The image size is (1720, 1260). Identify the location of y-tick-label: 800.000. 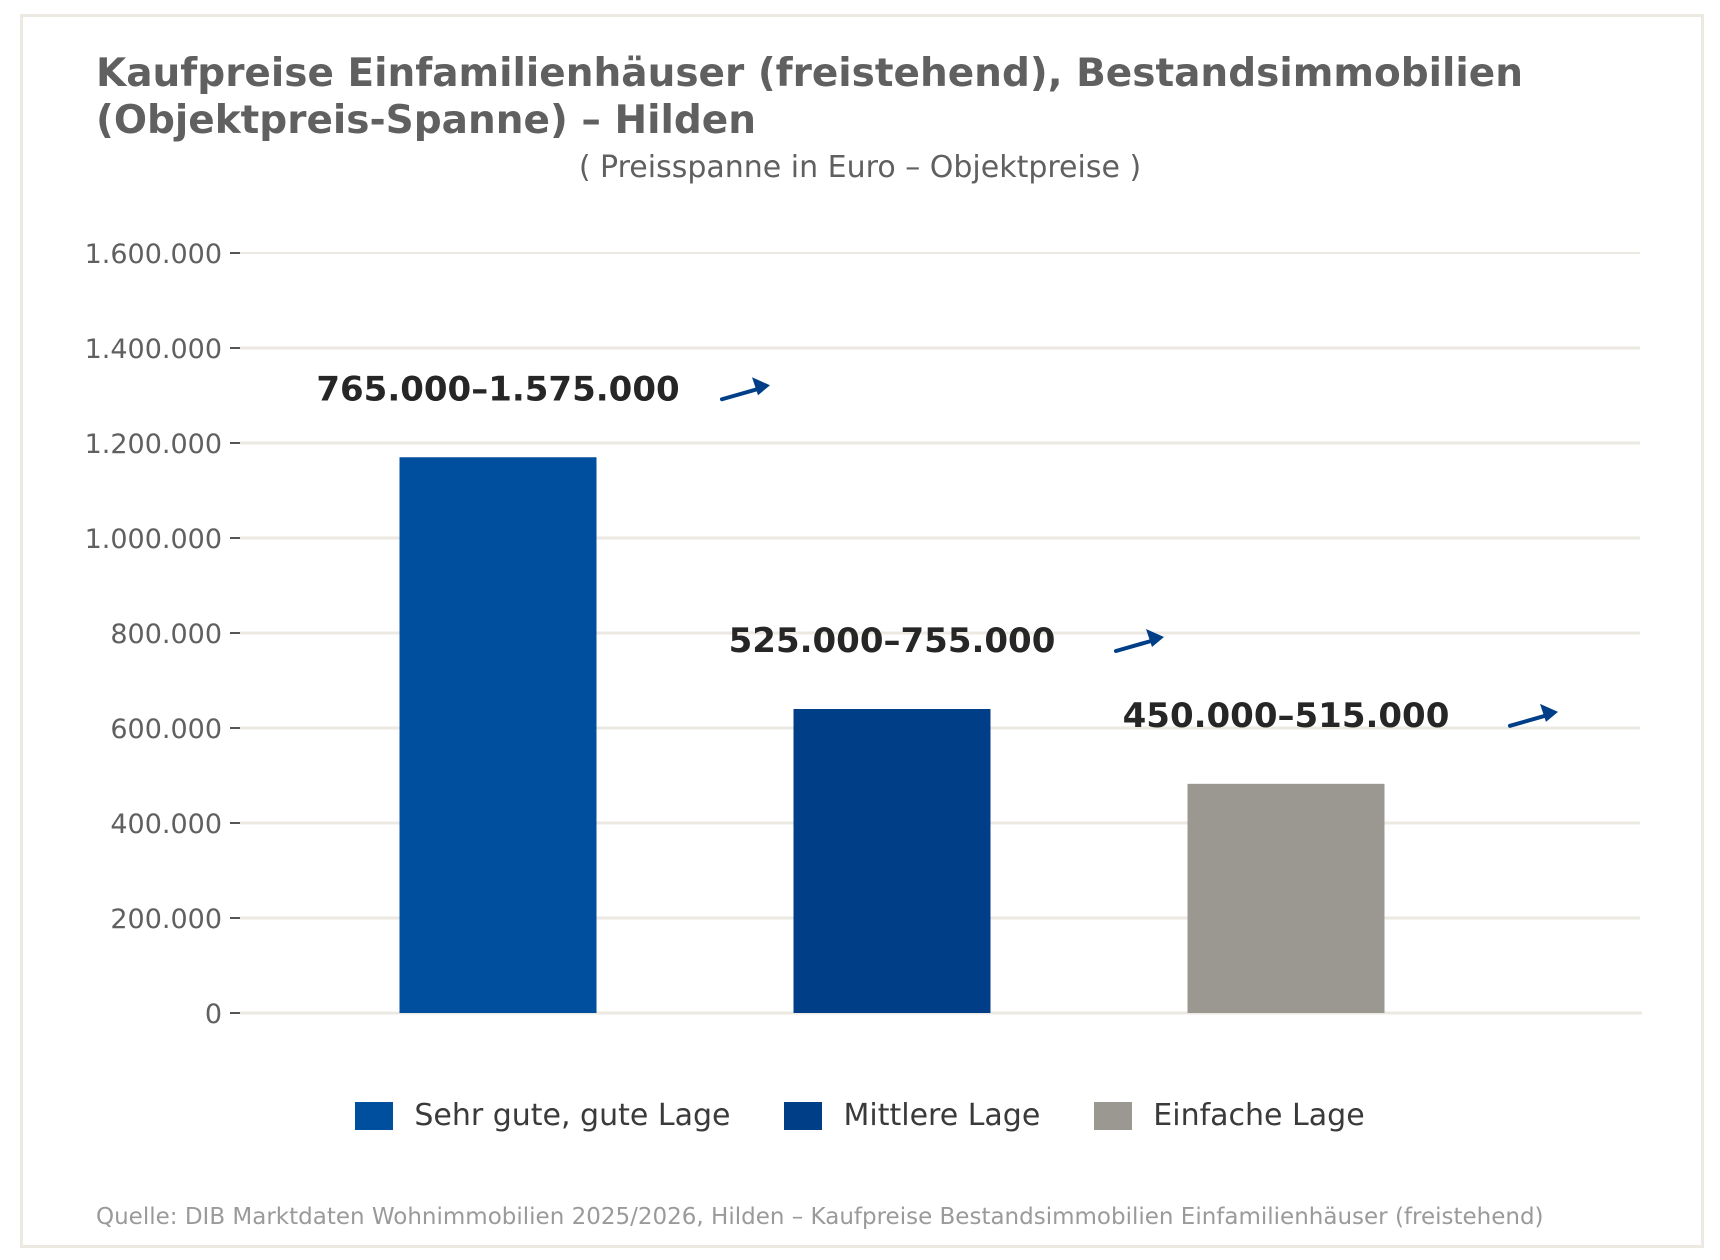
(166, 634).